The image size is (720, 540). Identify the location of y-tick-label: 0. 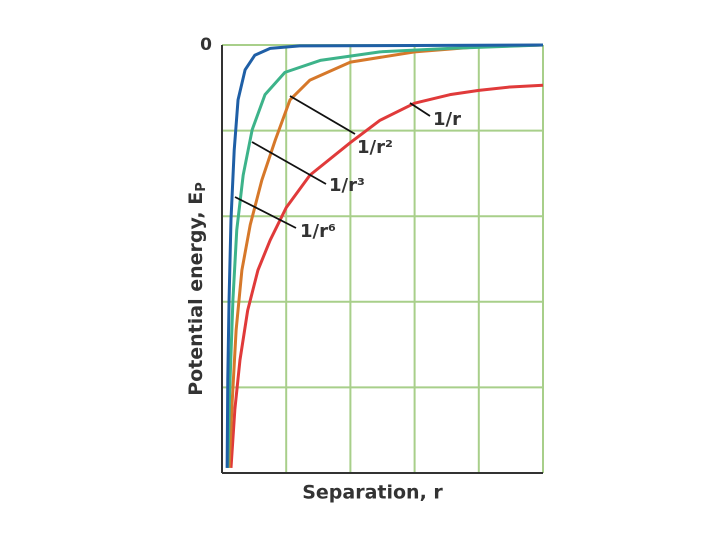
(206, 45).